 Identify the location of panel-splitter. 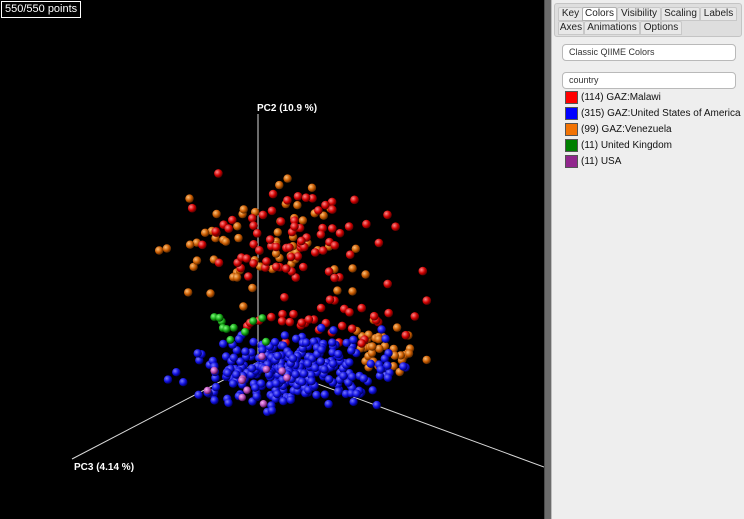
(547, 259).